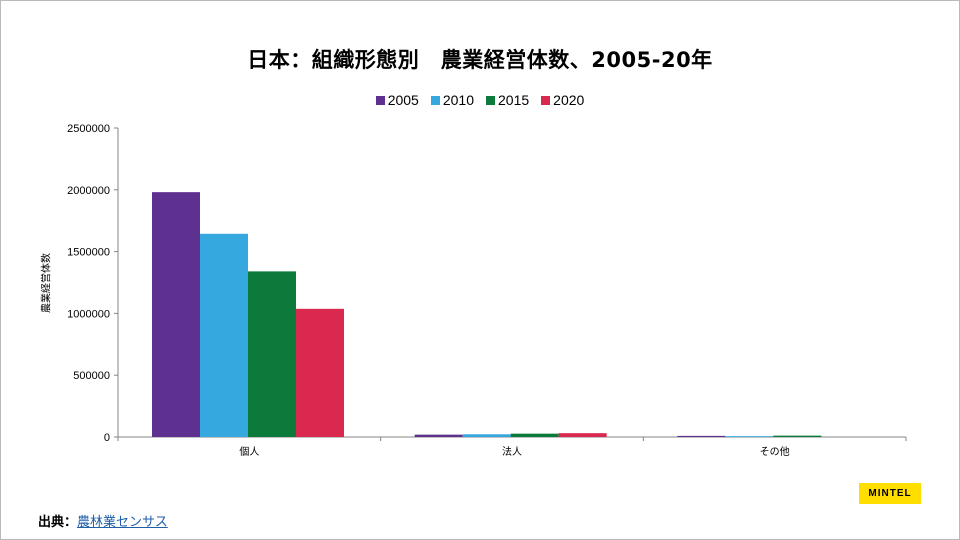  I want to click on legend-item-2005: 2005, so click(397, 100).